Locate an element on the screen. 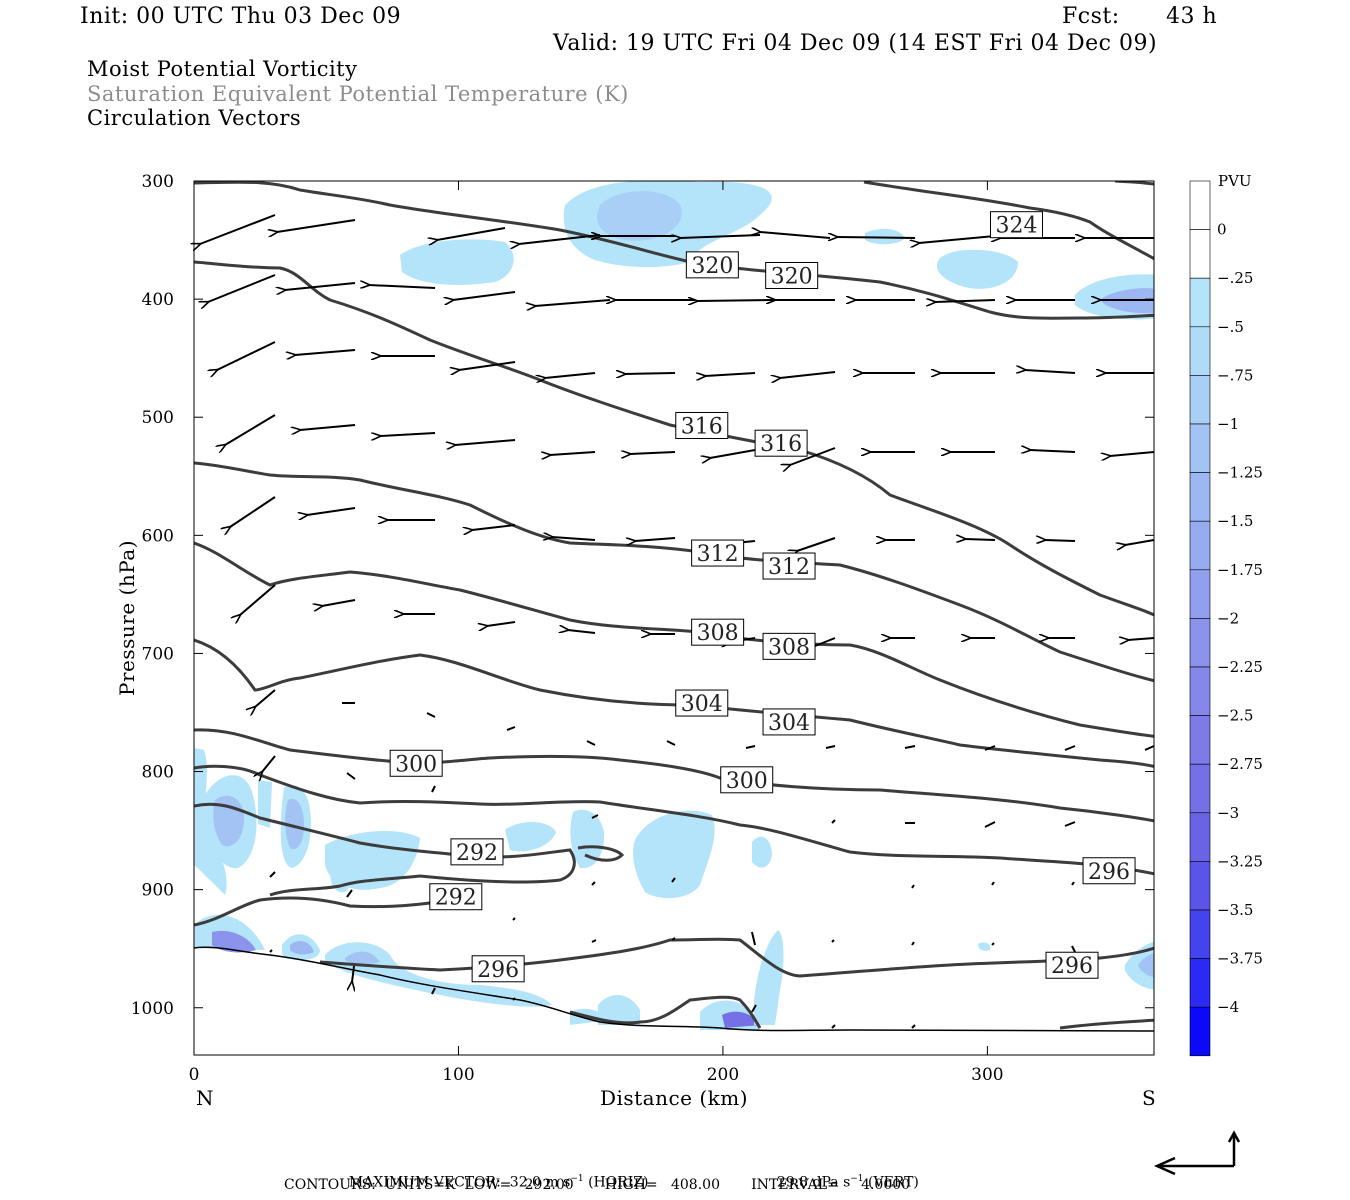 The image size is (1350, 1200). x-tick-label: 100 is located at coordinates (458, 1075).